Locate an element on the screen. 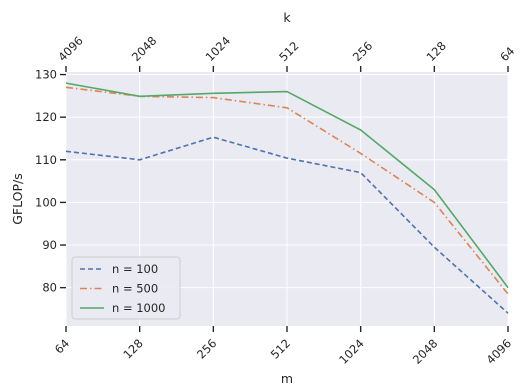  x-top-tick-label: 2048 is located at coordinates (144, 49).